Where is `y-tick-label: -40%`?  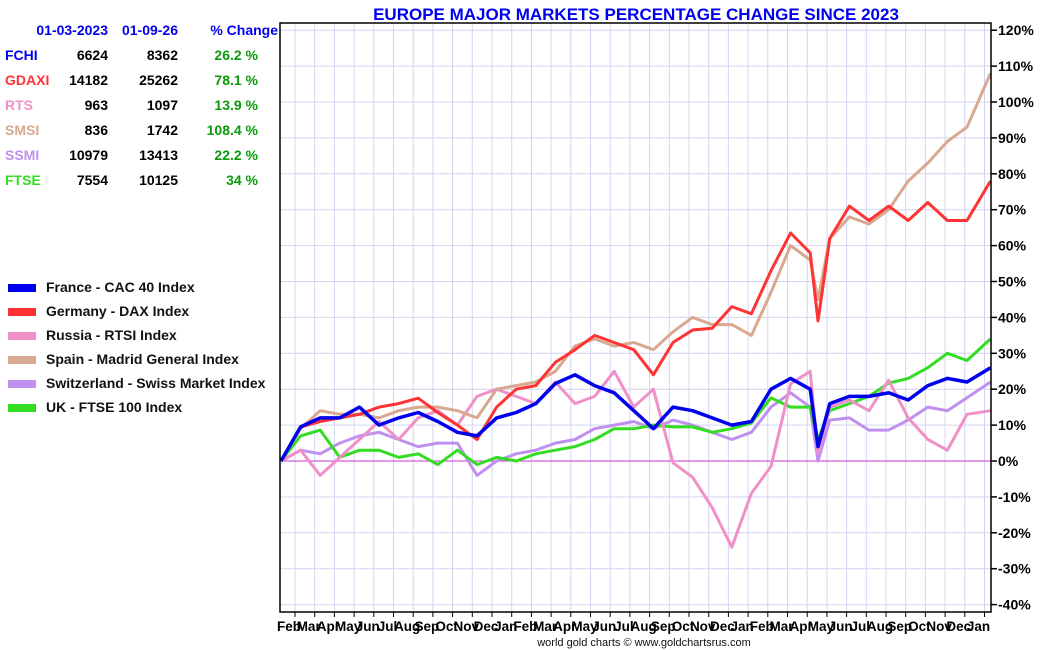
y-tick-label: -40% is located at coordinates (1014, 605).